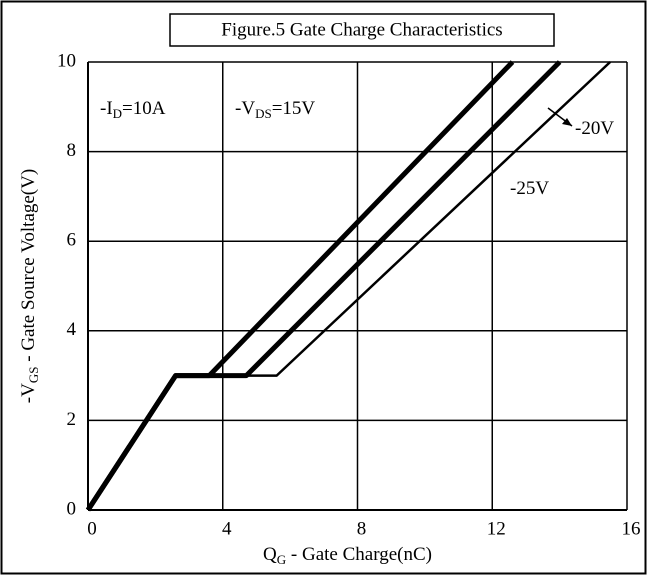 Image resolution: width=647 pixels, height=580 pixels. Describe the element at coordinates (66, 60) in the screenshot. I see `y-tick-label: 10` at that location.